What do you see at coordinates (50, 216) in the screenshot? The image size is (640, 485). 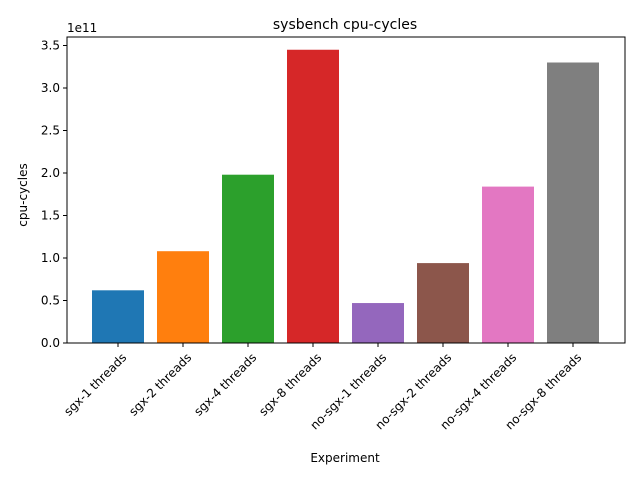 I see `y-tick-label: 1.5` at bounding box center [50, 216].